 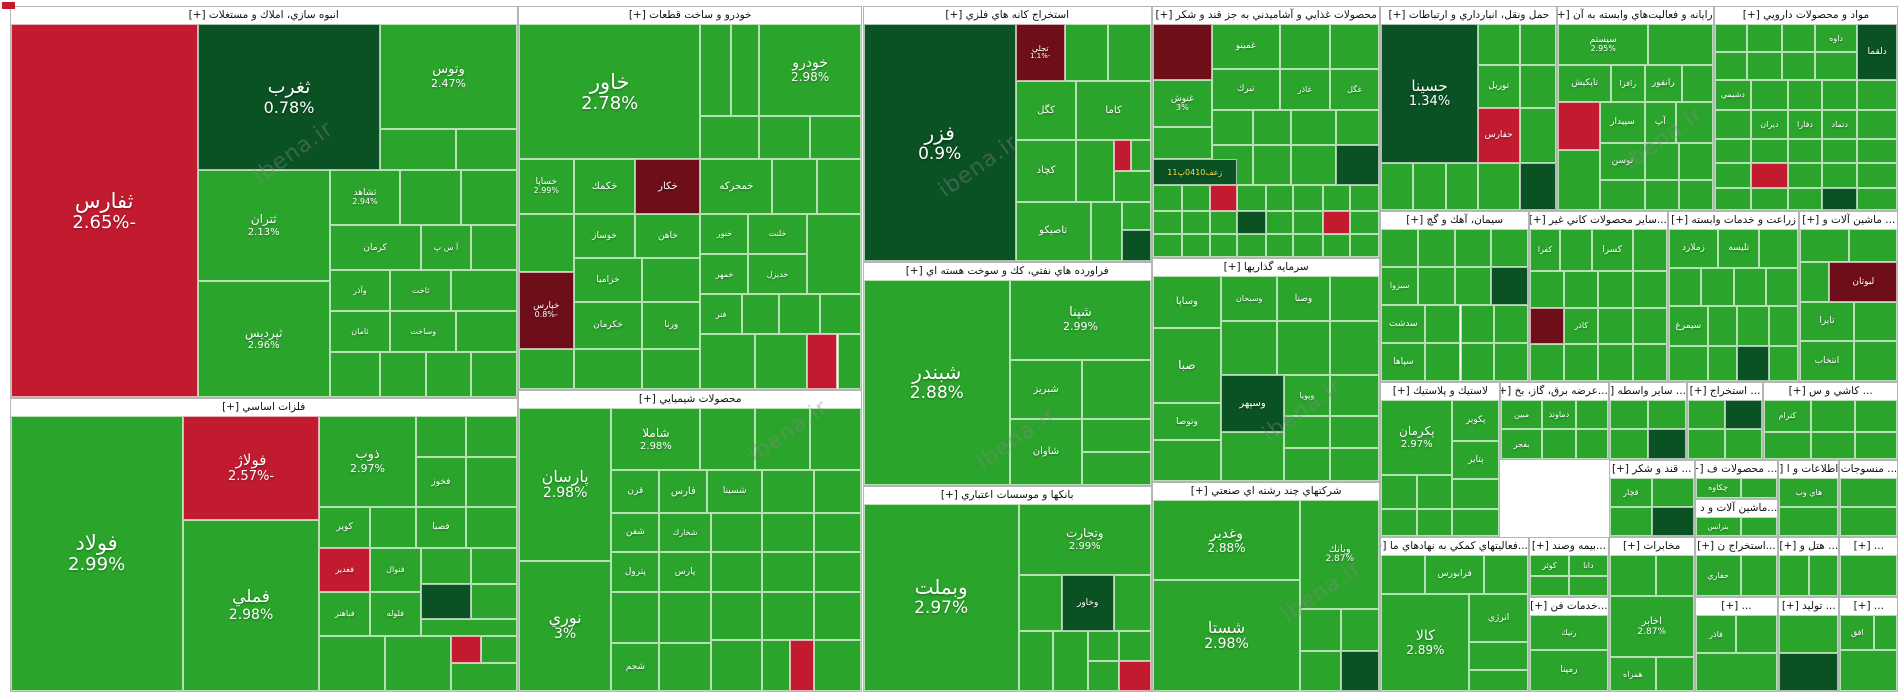 What do you see at coordinates (96, 553) in the screenshot?
I see `tile-فولاد: فولاد 2.99%` at bounding box center [96, 553].